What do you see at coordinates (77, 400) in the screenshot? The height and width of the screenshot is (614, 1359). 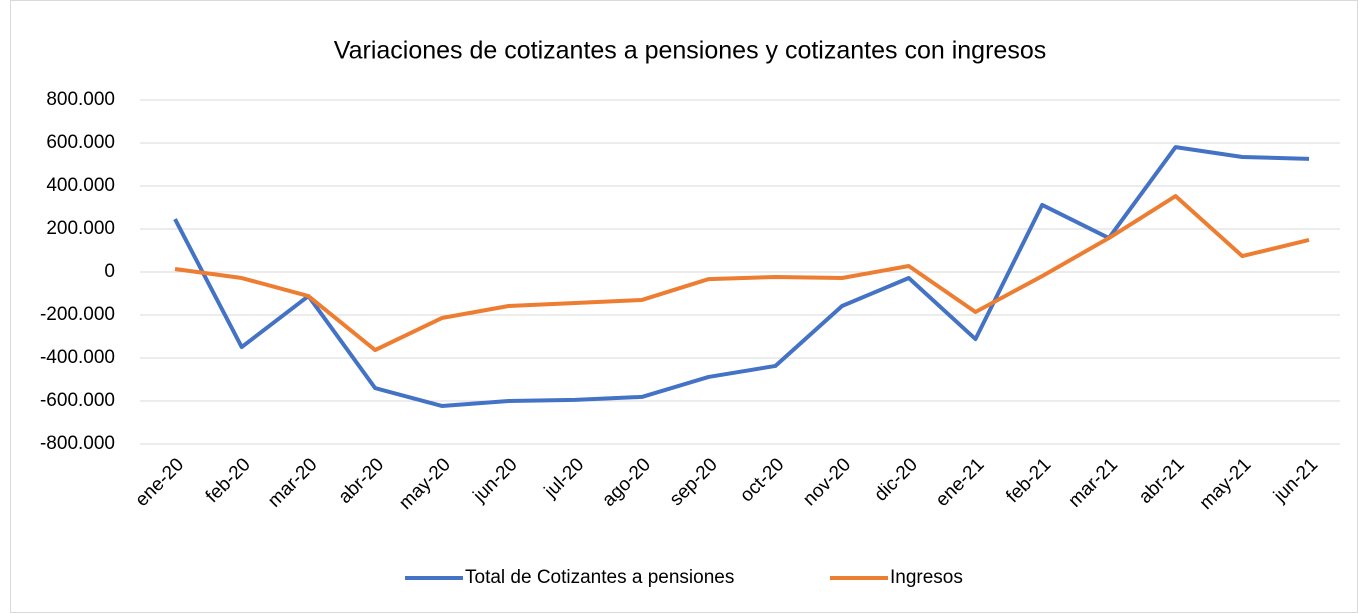 I see `y-tick-label: -600.000` at bounding box center [77, 400].